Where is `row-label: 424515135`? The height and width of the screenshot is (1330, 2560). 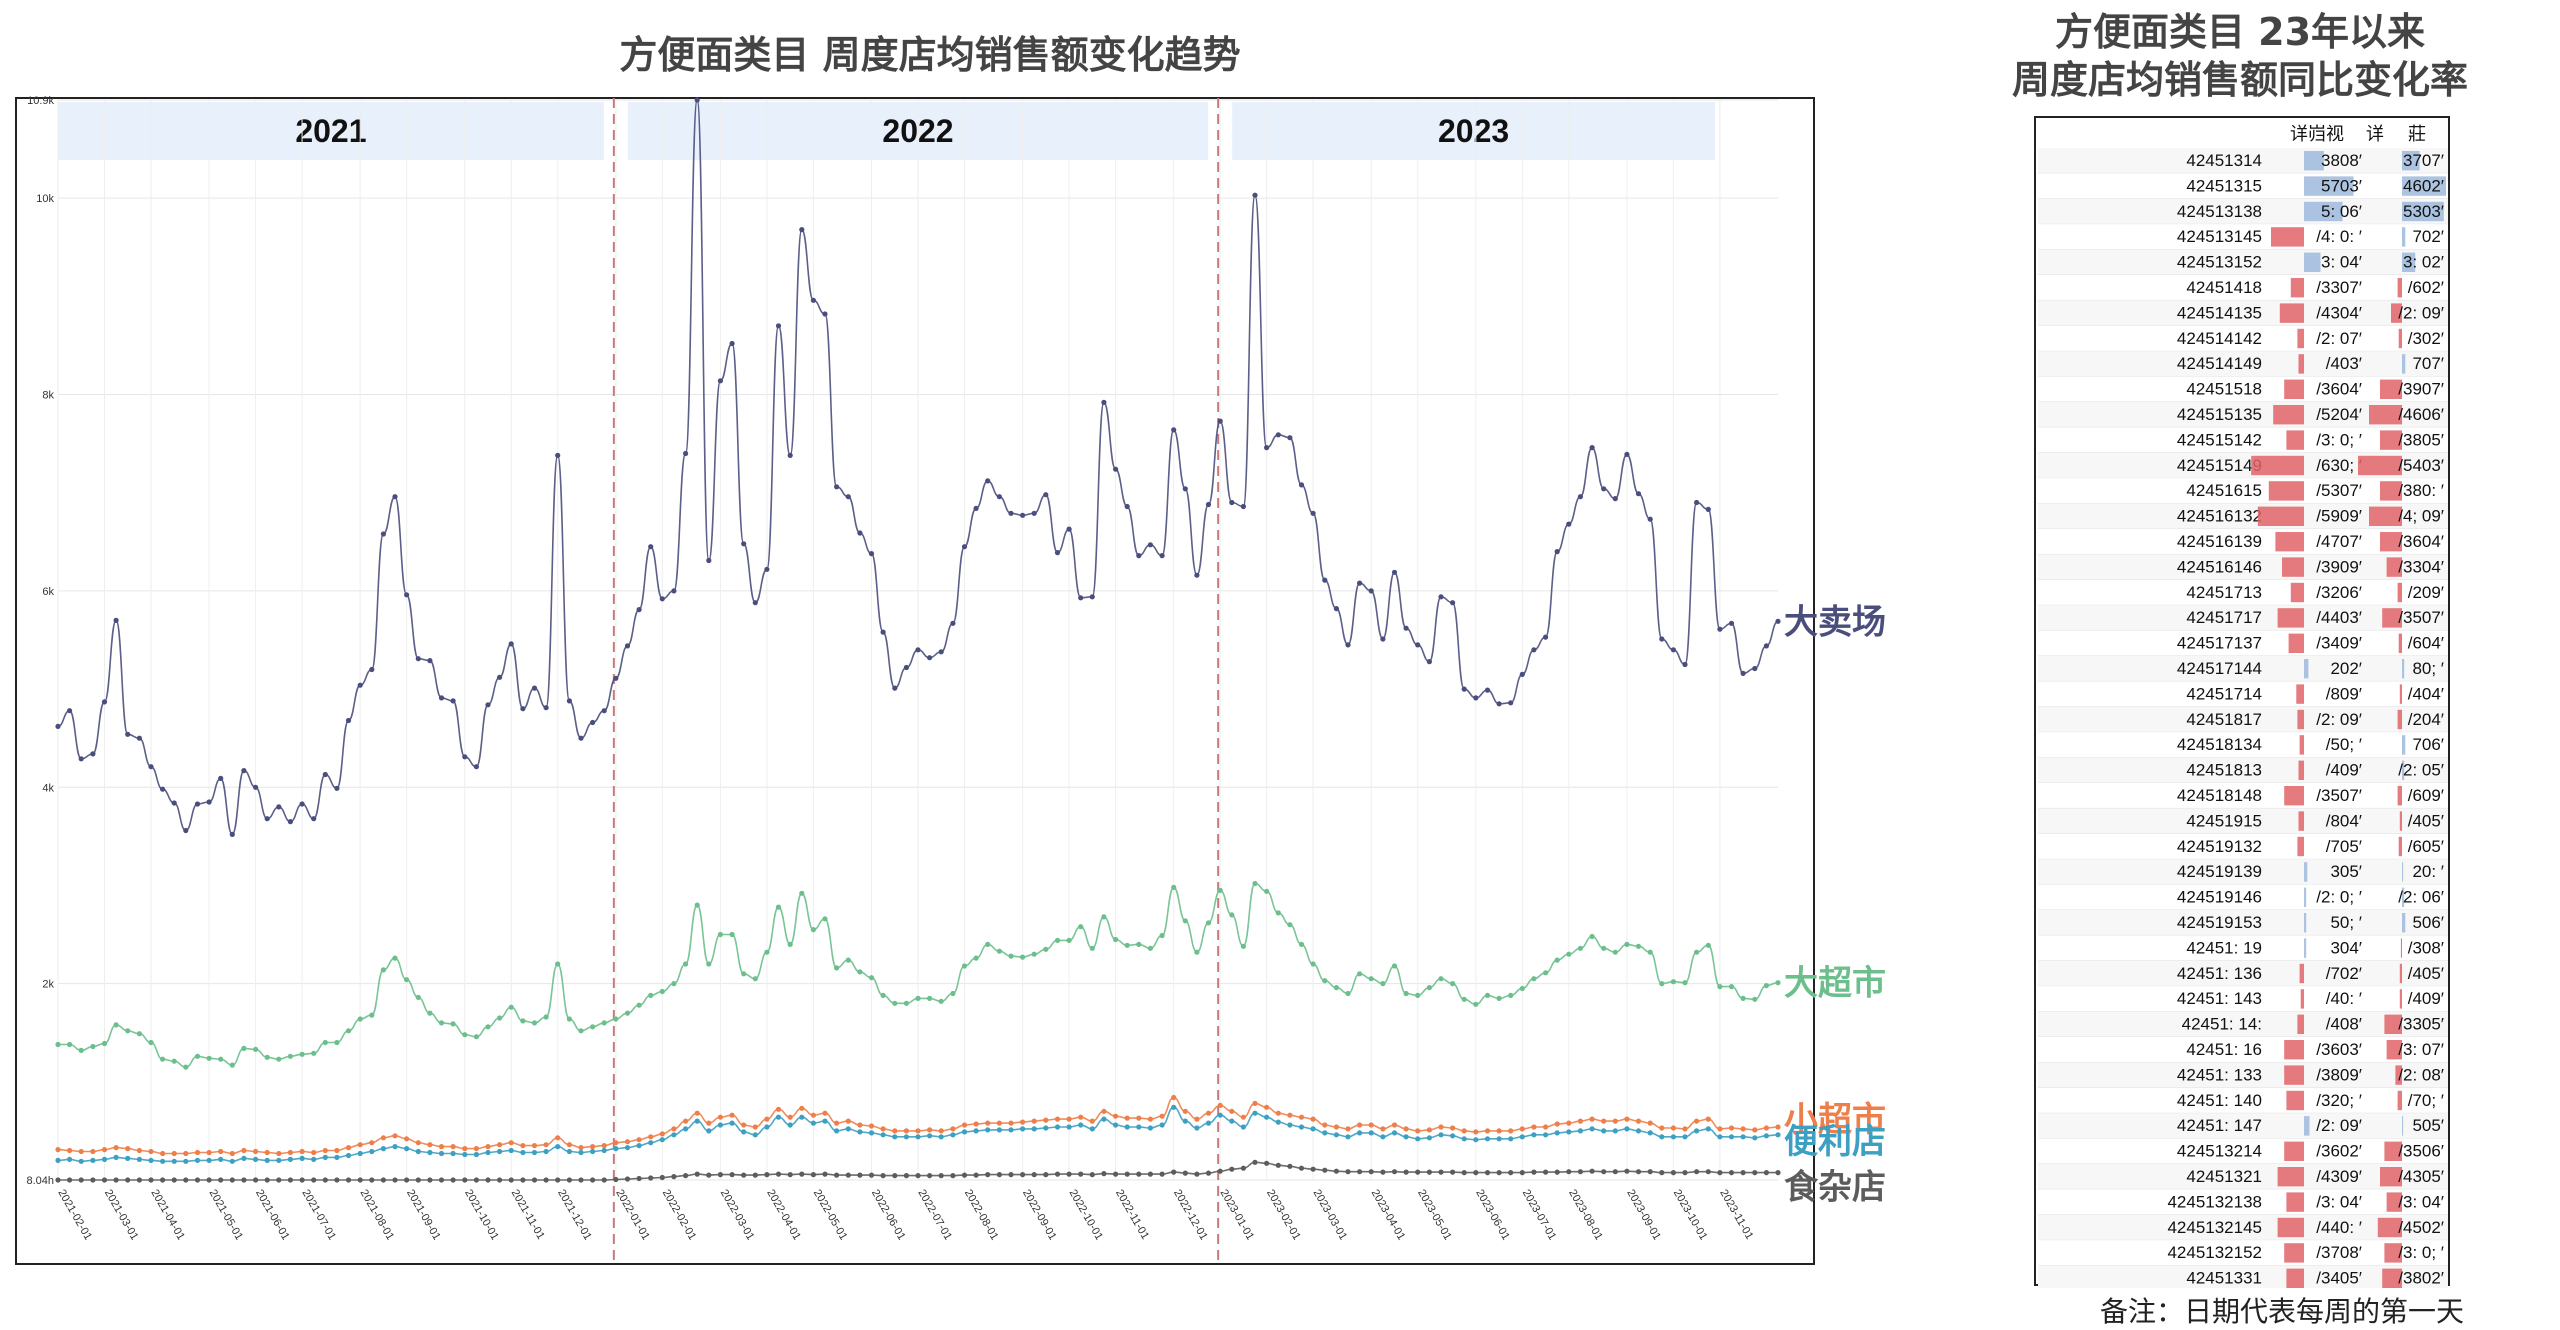 row-label: 424515135 is located at coordinates (2219, 414).